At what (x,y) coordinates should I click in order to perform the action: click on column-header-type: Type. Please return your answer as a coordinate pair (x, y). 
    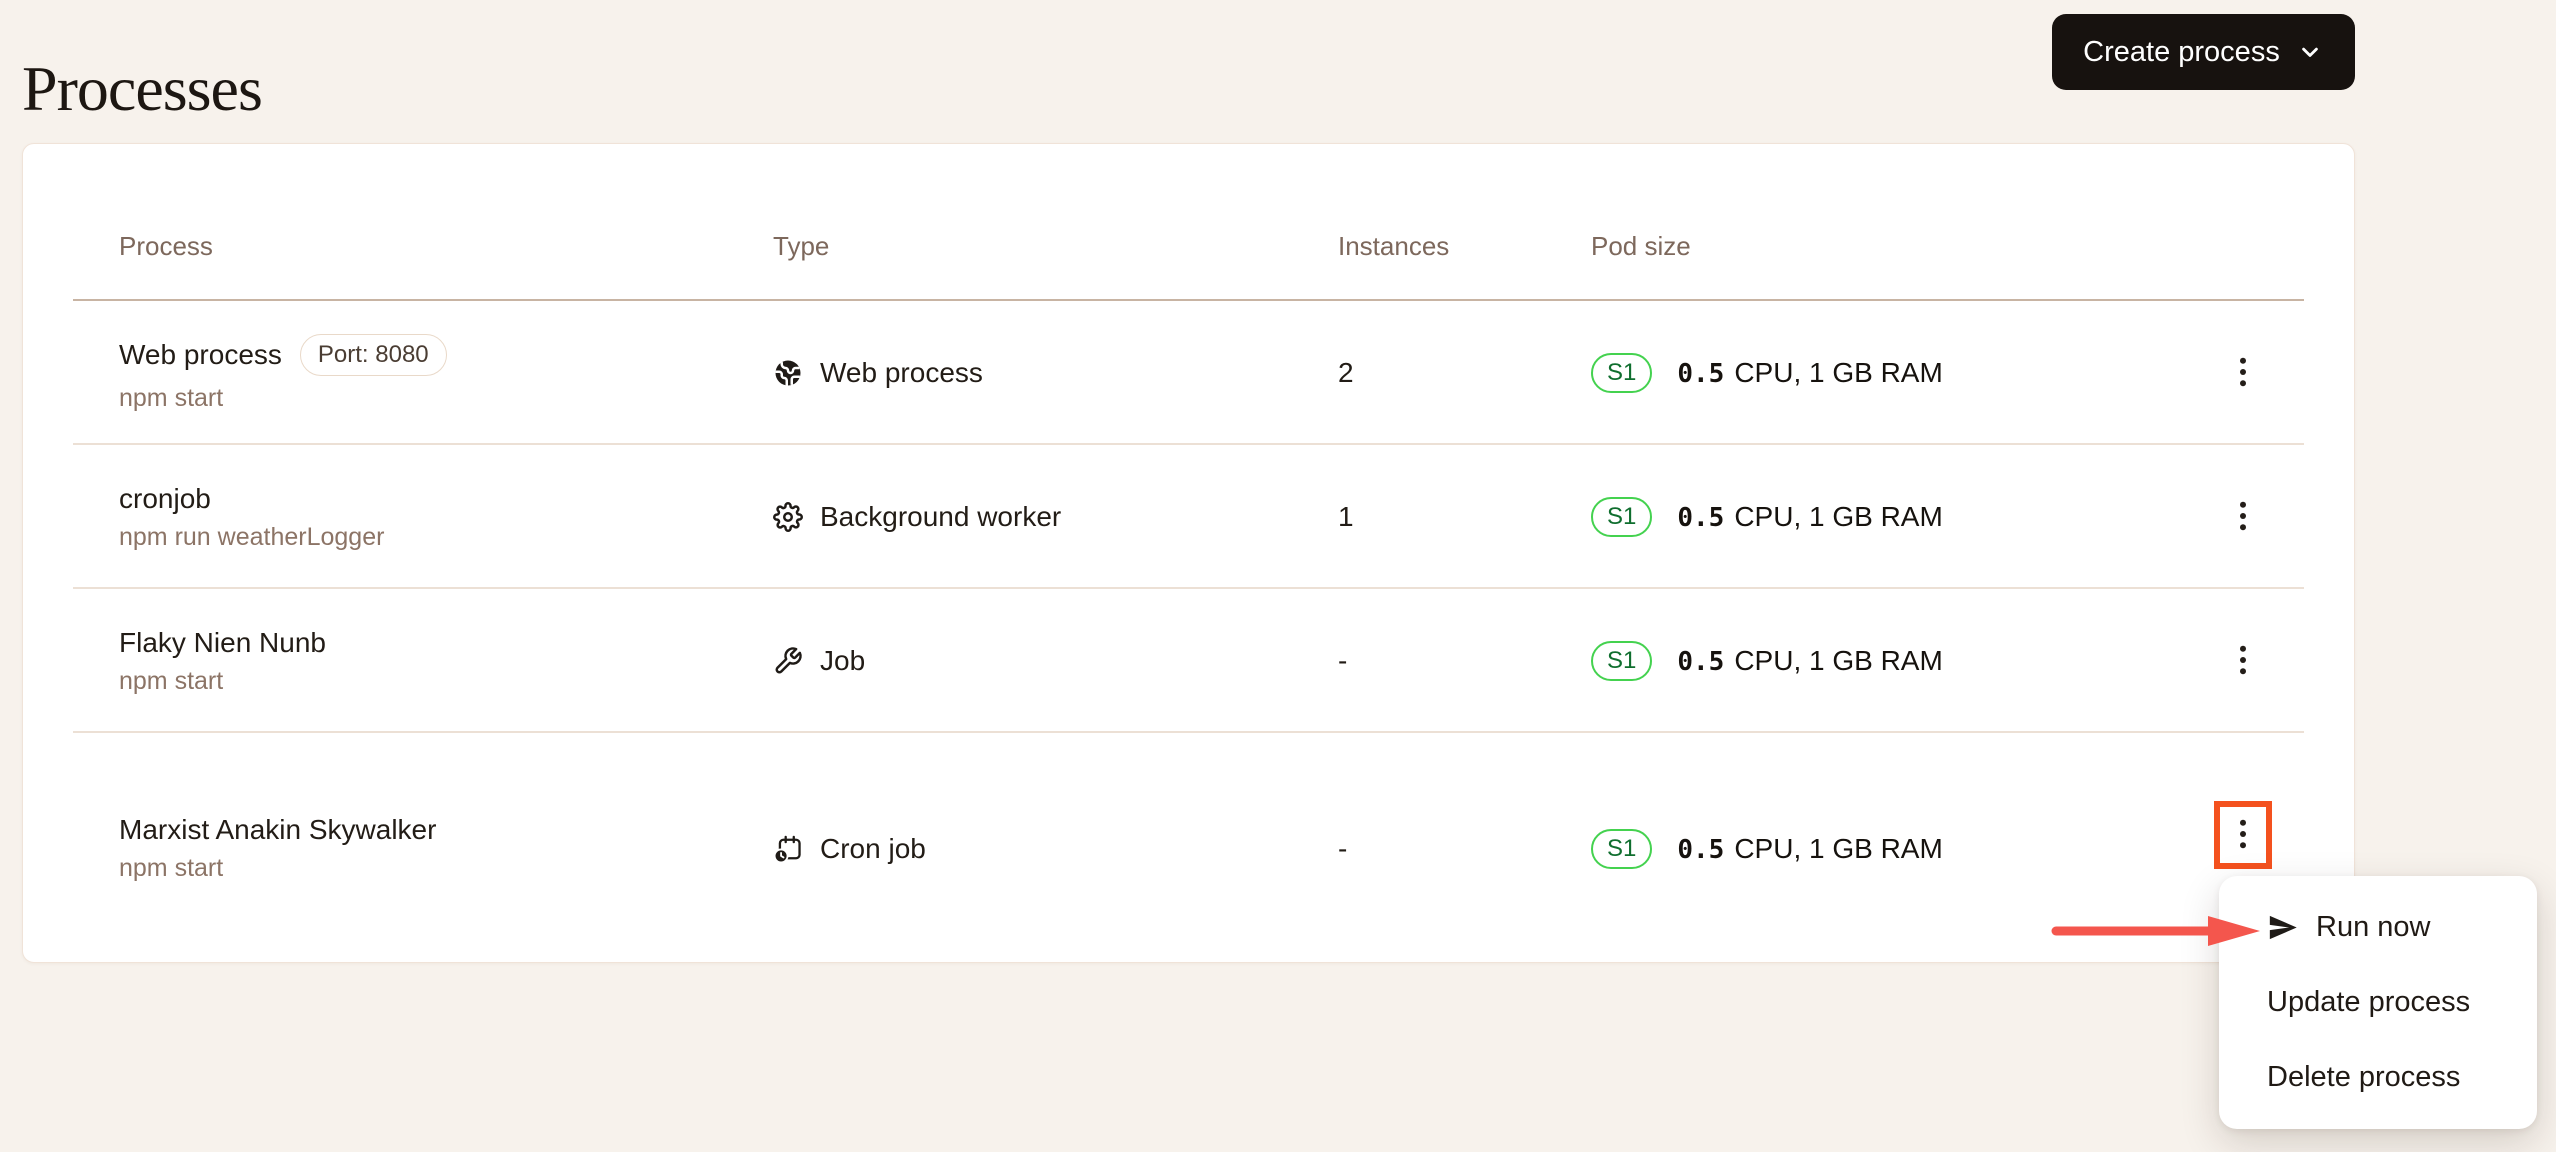
    Looking at the image, I should click on (801, 246).